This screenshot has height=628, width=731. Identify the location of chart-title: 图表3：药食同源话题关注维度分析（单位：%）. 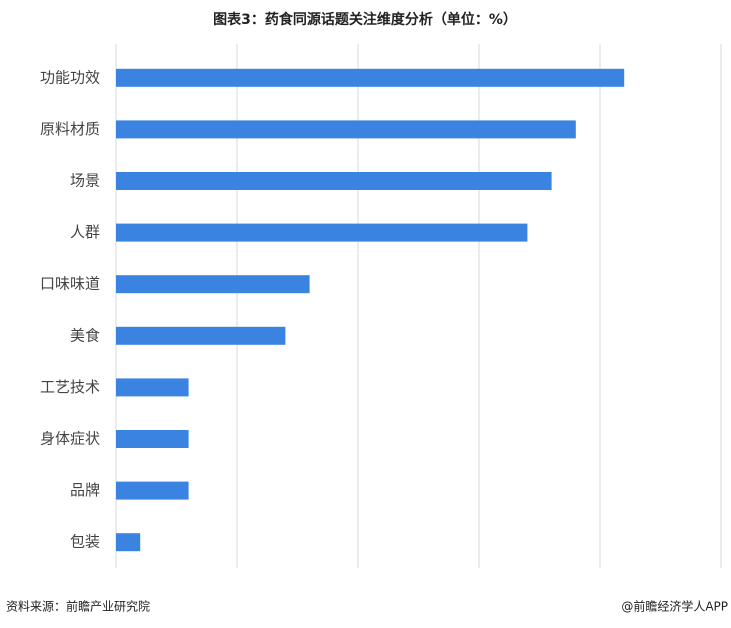
(365, 19).